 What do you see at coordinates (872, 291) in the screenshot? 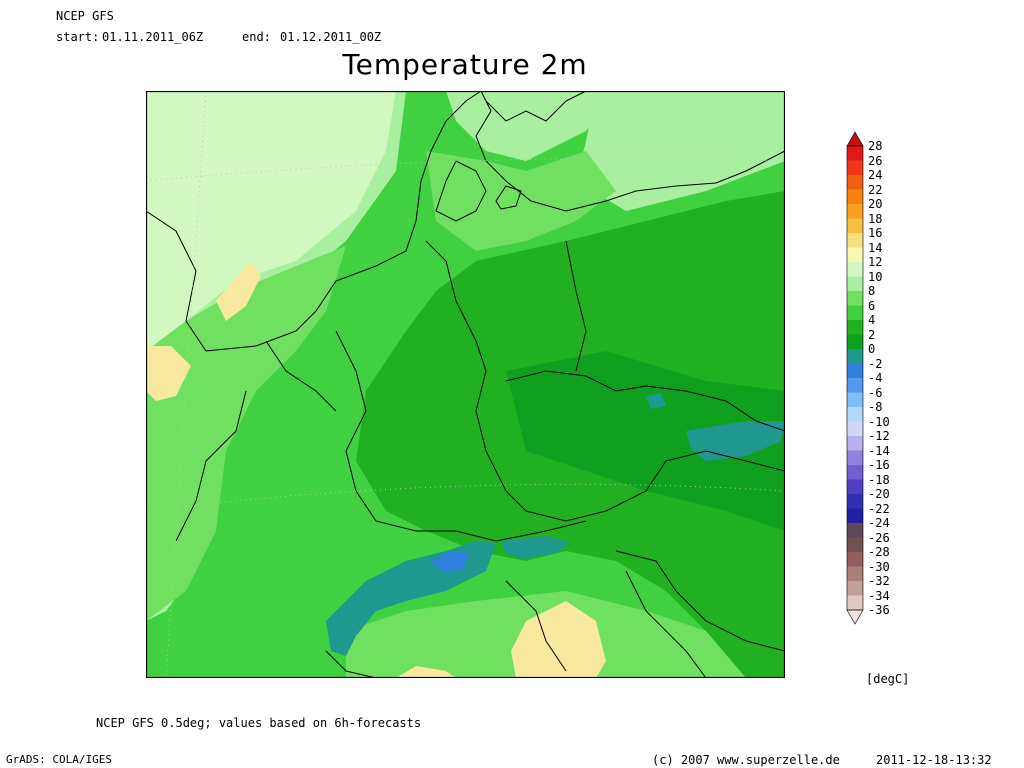
I see `colorbar-tick-label: 8` at bounding box center [872, 291].